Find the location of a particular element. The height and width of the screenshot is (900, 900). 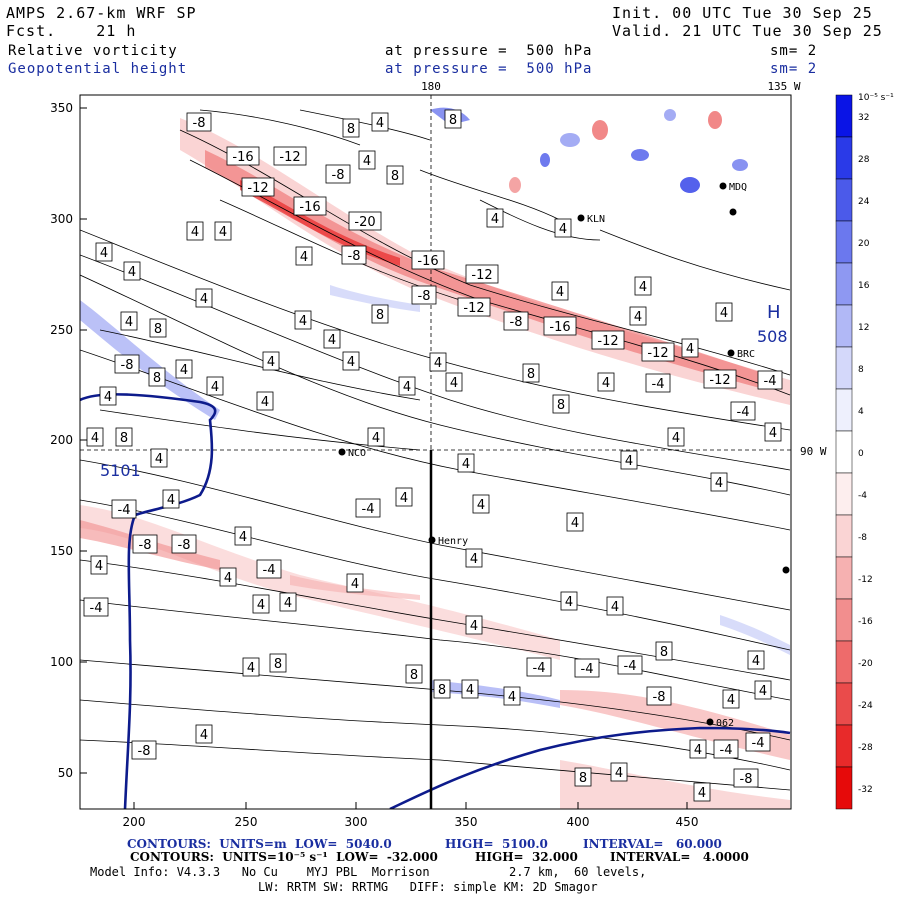

footer-height-interval: INTERVAL= 60.000 is located at coordinates (652, 844).